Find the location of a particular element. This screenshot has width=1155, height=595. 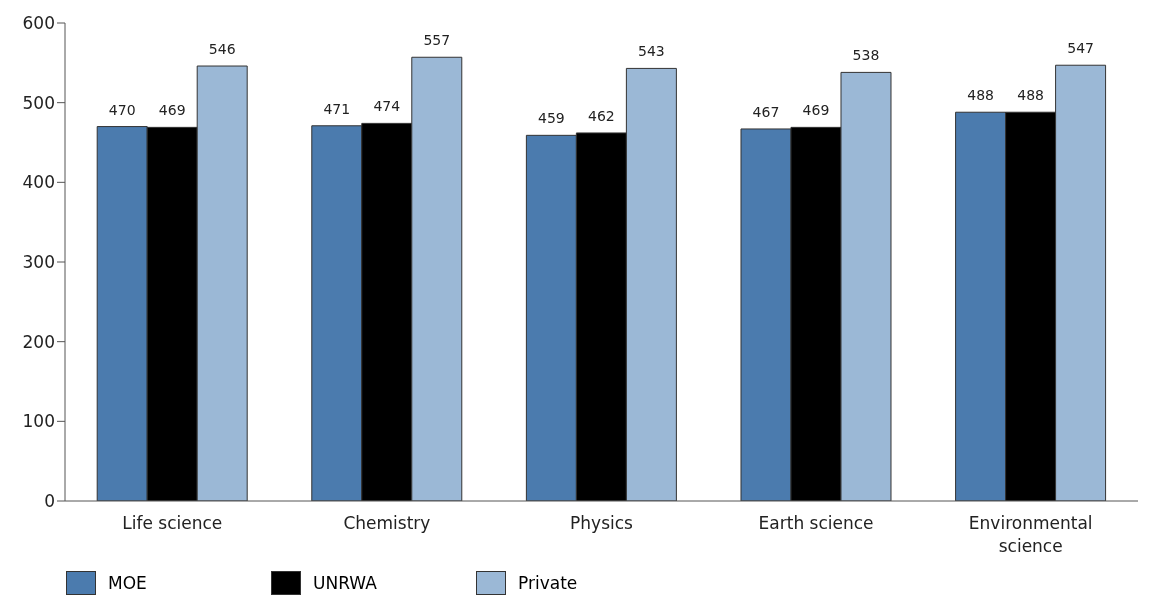

legend-label: UNRWA is located at coordinates (345, 583).